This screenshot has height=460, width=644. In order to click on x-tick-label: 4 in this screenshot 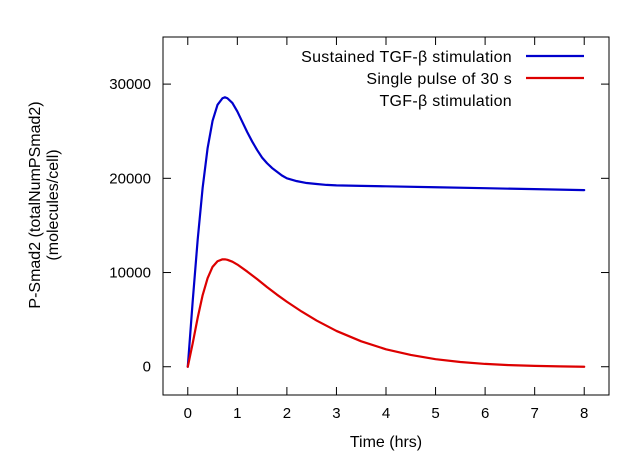, I will do `click(386, 413)`.